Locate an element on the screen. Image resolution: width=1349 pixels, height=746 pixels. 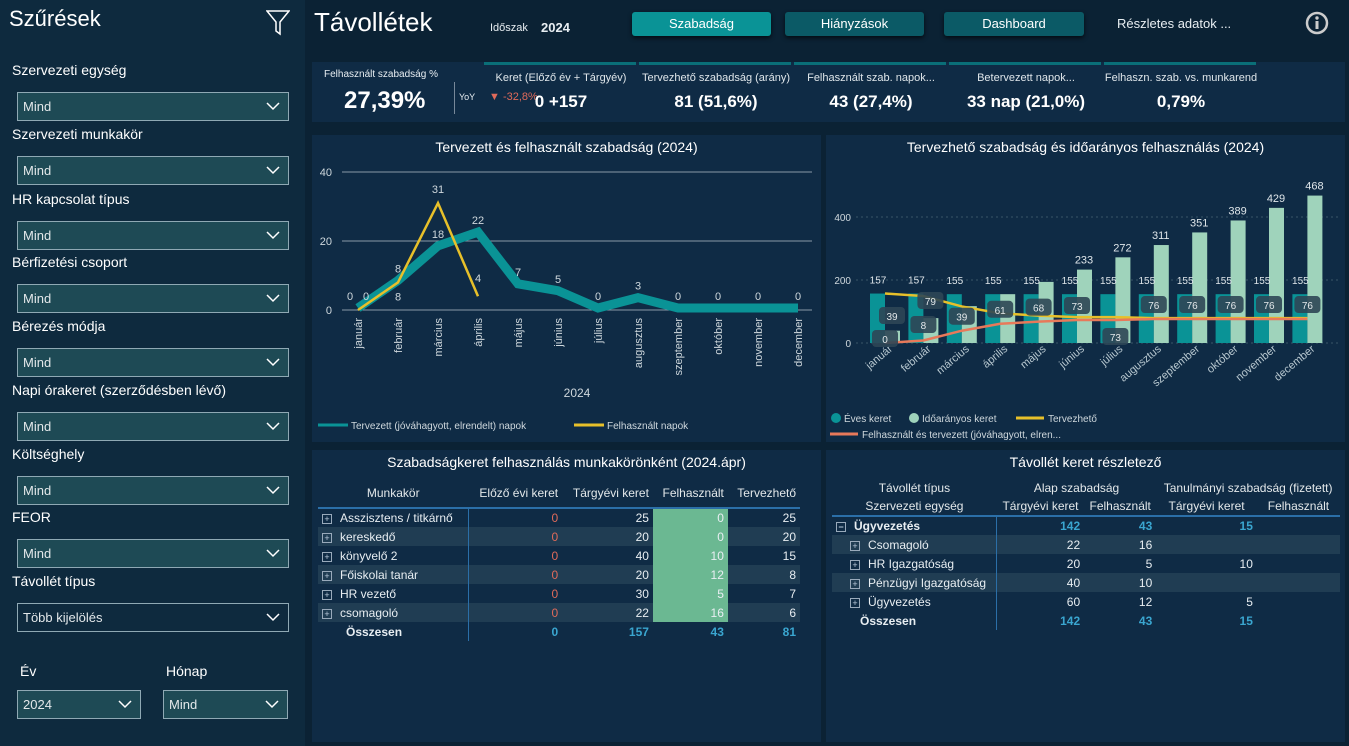
cell: 10 is located at coordinates (1246, 563).